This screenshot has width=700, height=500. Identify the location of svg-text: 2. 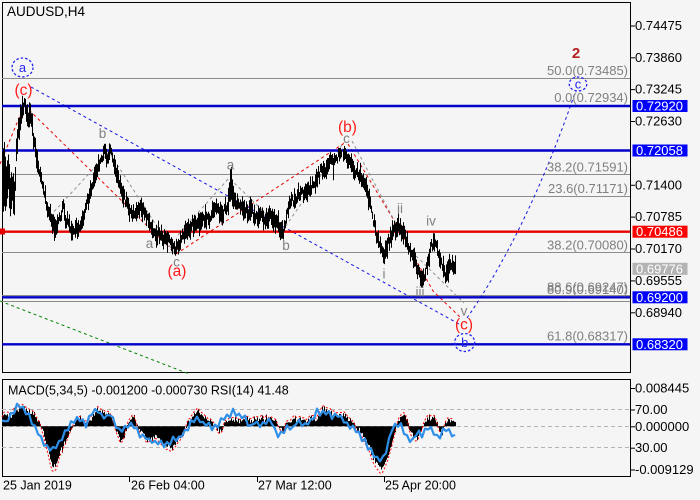
(576, 53).